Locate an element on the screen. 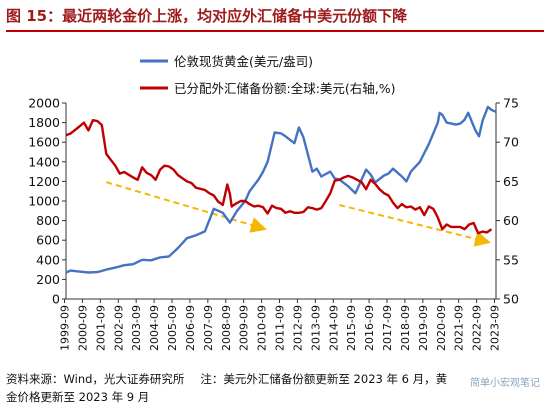 This screenshot has width=550, height=411. x-tick-label: 2002-09 is located at coordinates (118, 328).